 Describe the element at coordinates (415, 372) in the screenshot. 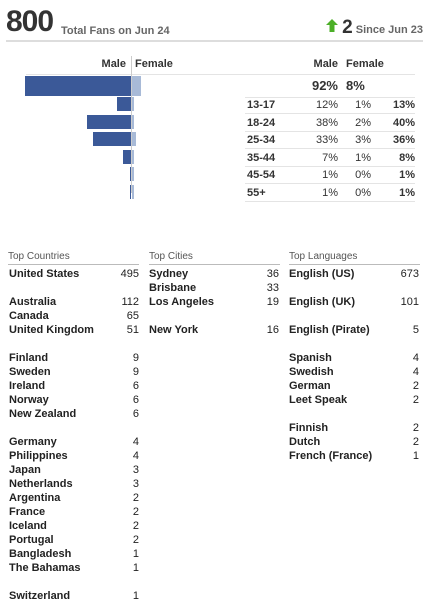

I see `languages-item-value: 4` at that location.